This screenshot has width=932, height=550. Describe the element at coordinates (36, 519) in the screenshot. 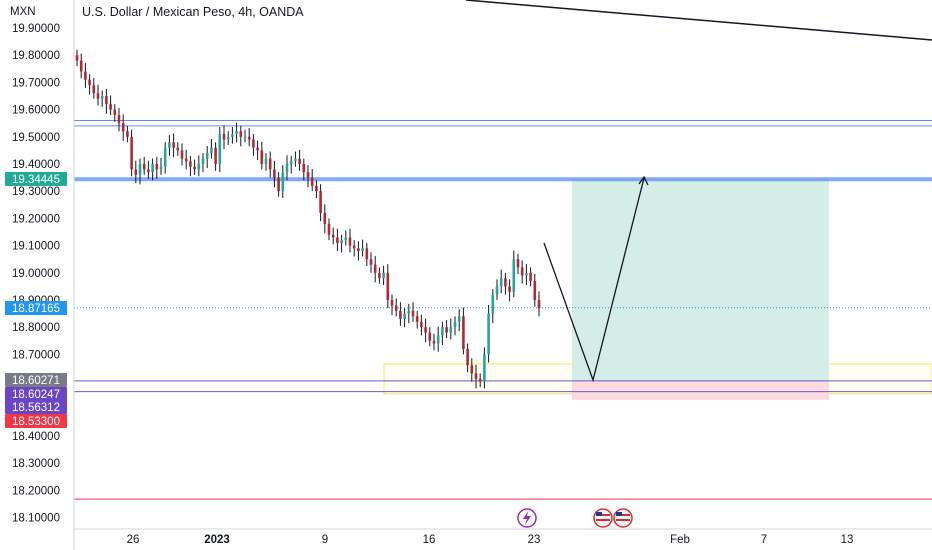

I see `y-tick-label: 18.10000` at that location.